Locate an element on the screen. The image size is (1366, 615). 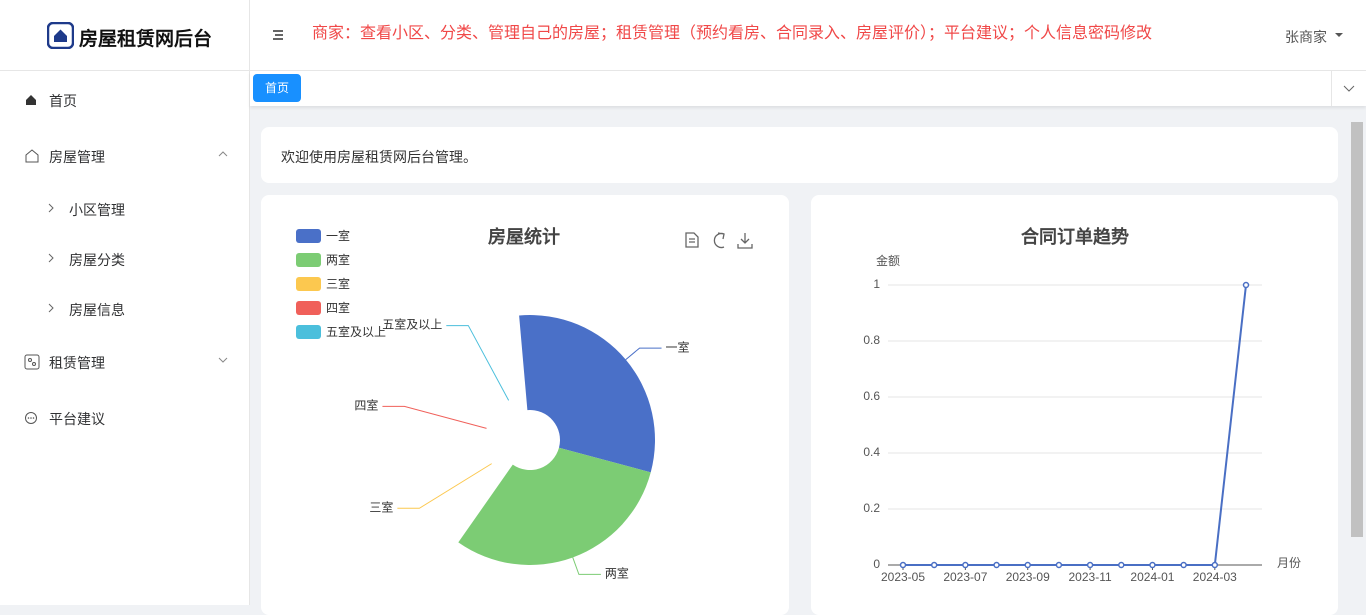
welcome-card: 欢迎使用房屋租赁网后台管理。 is located at coordinates (799, 155).